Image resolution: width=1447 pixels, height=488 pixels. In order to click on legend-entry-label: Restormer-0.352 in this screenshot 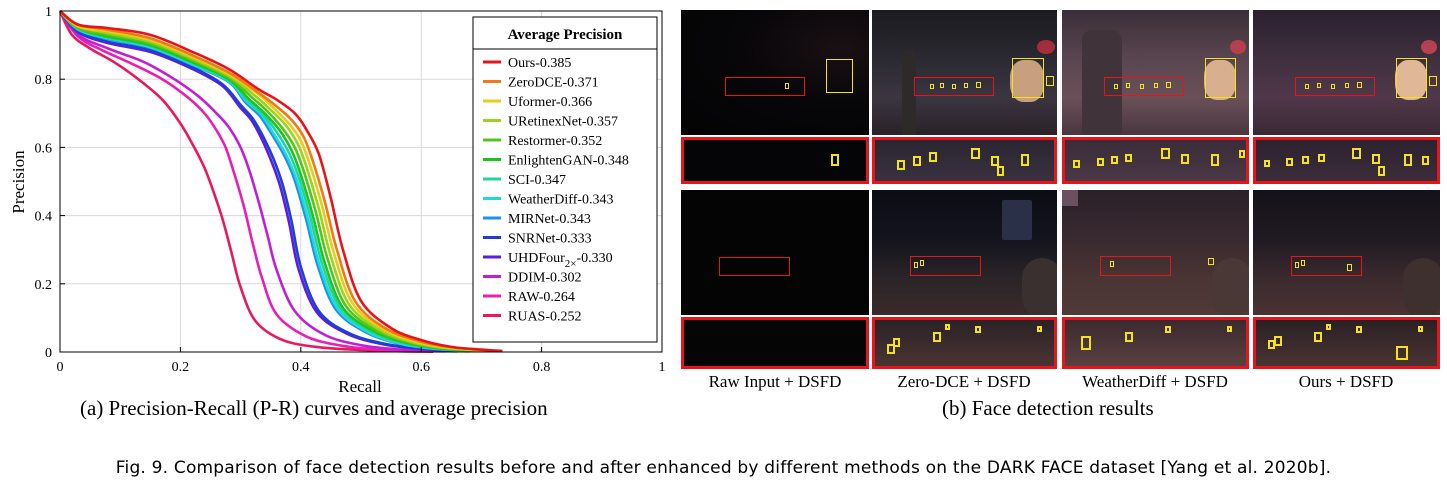, I will do `click(555, 141)`.